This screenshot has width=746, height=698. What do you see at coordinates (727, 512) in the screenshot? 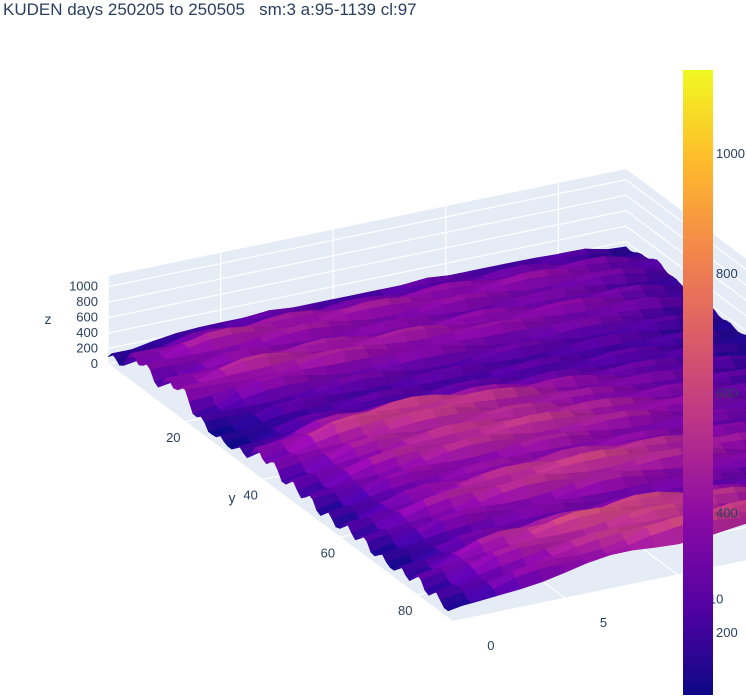
I see `colorbar-tick-label: 400` at bounding box center [727, 512].